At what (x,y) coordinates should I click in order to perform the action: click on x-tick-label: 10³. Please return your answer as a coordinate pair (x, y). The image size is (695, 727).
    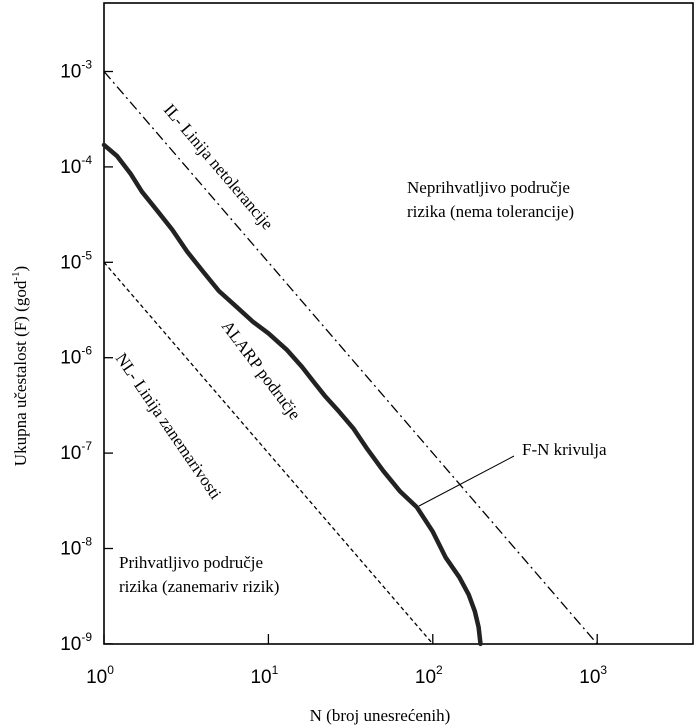
    Looking at the image, I should click on (593, 675).